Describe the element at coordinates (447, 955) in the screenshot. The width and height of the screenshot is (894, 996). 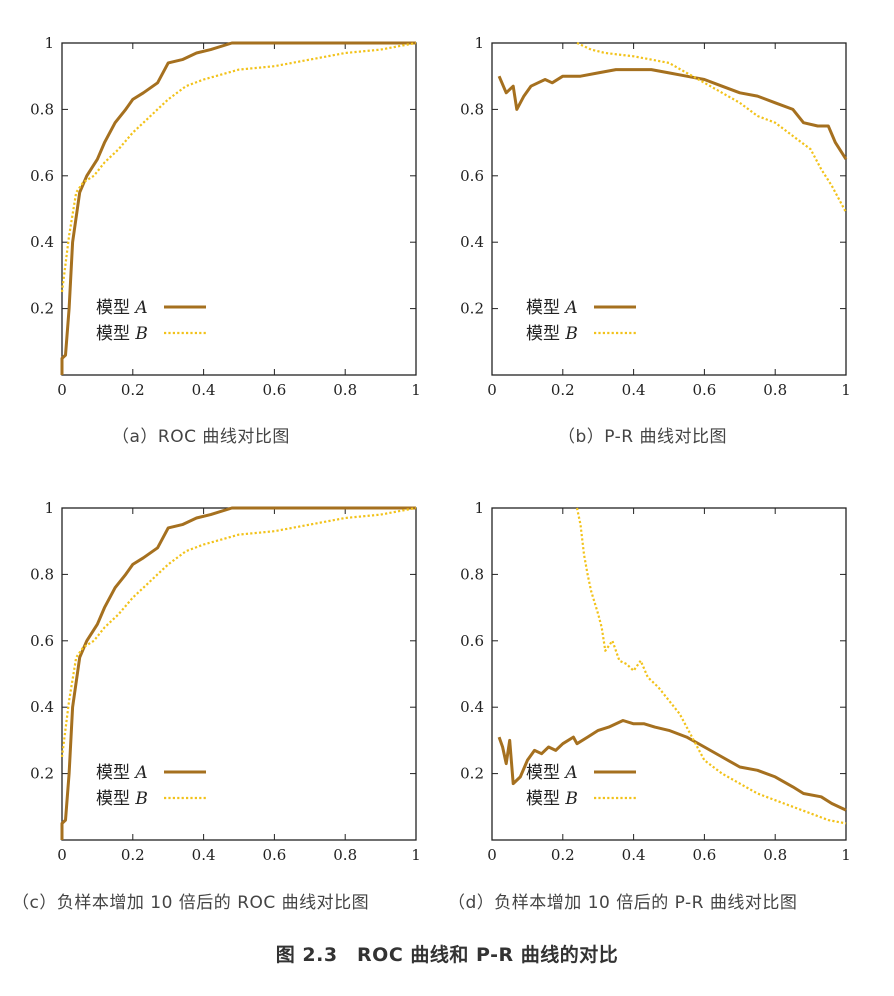
I see `figure-caption: 图 2.3 ROC 曲线和 P-R 曲线的对比` at that location.